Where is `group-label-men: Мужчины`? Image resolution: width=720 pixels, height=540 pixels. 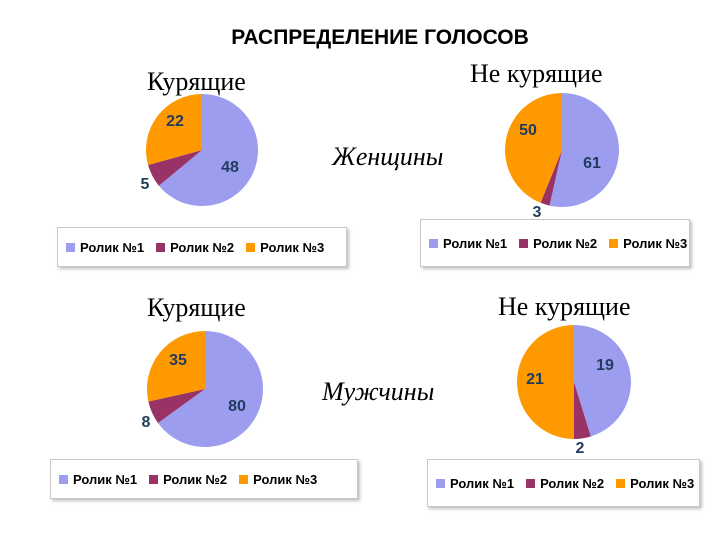 group-label-men: Мужчины is located at coordinates (378, 391).